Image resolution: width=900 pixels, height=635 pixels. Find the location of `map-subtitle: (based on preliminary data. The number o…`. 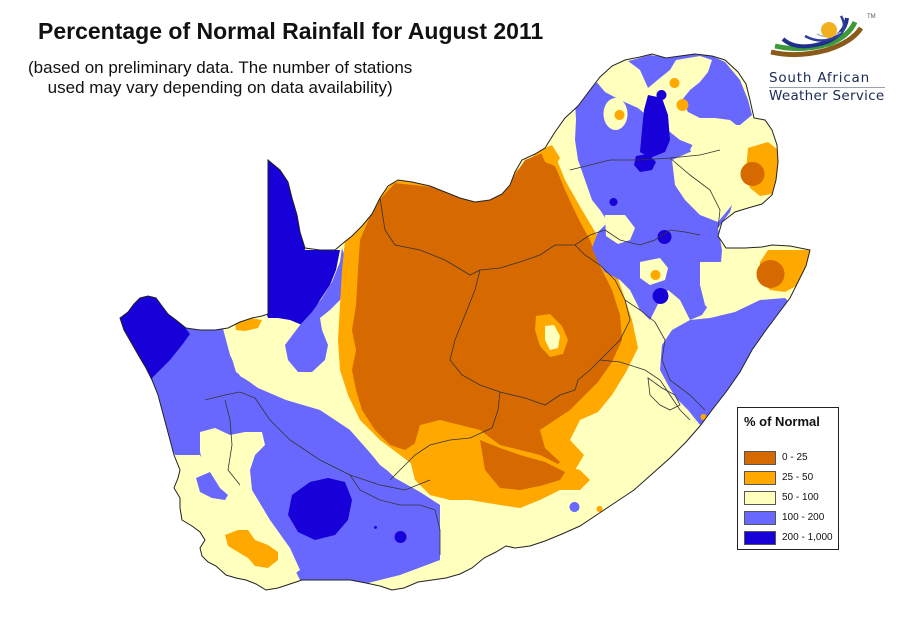

map-subtitle: (based on preliminary data. The number o… is located at coordinates (220, 78).